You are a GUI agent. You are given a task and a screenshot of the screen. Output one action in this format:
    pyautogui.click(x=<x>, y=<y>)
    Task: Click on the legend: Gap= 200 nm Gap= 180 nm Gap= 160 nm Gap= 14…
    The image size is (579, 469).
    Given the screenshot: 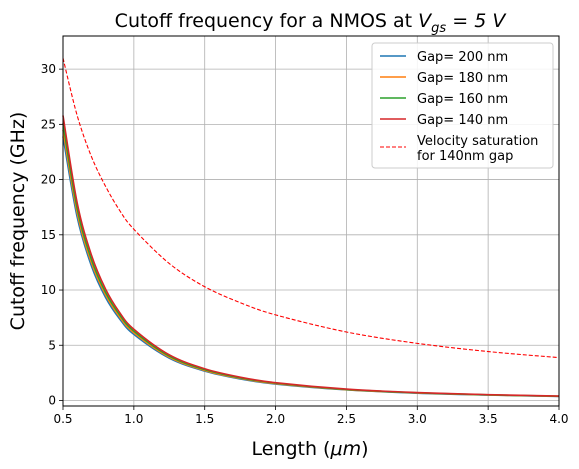 What is the action you would take?
    pyautogui.click(x=462, y=105)
    